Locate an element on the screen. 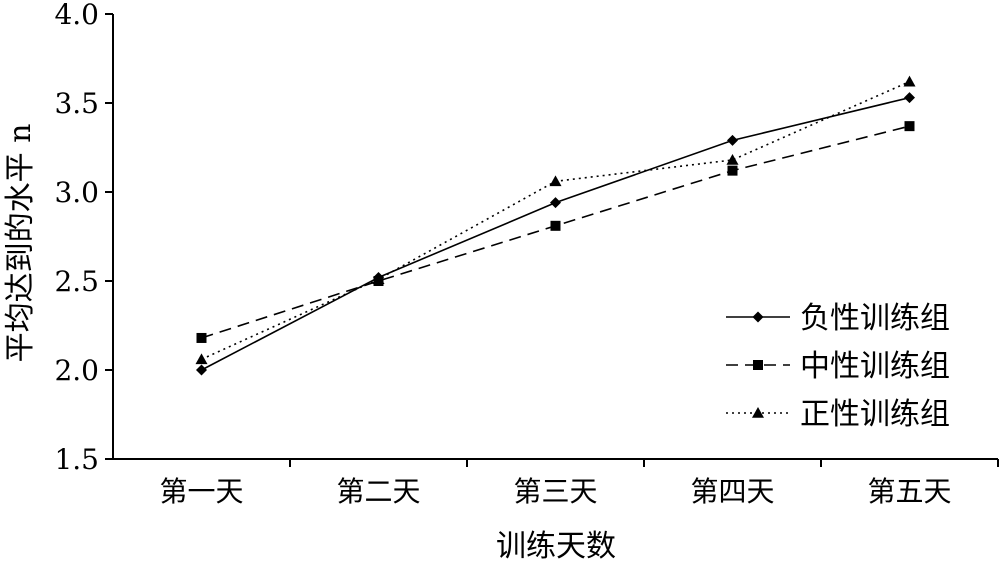 The image size is (1000, 564). y-axis-title: 平均达到的水平 n is located at coordinates (20, 243).